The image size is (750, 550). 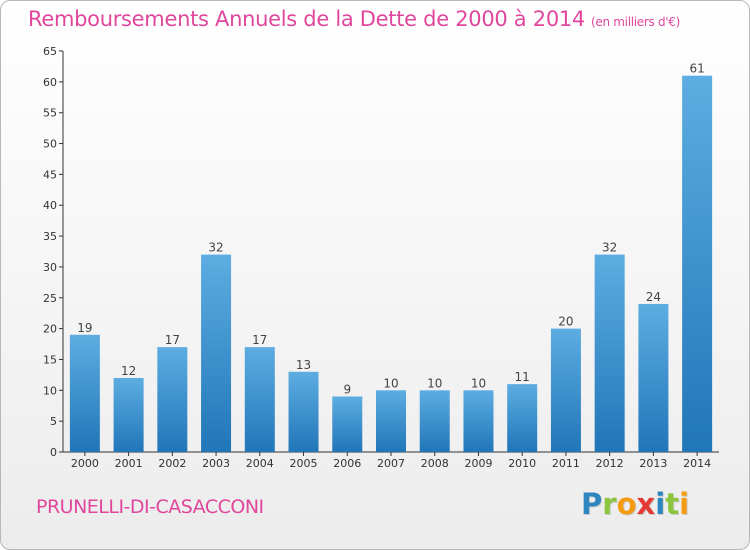 What do you see at coordinates (50, 359) in the screenshot?
I see `y-tick-label: 15` at bounding box center [50, 359].